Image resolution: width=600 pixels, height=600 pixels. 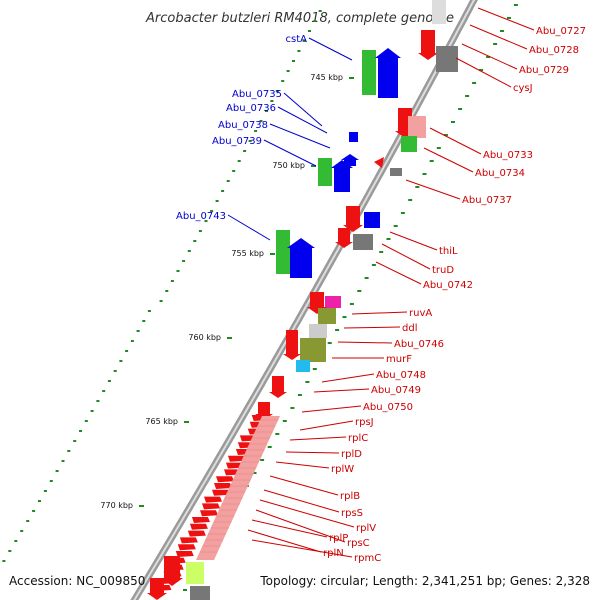 What do you see at coordinates (350, 496) in the screenshot?
I see `gene-label-reverse: rplB` at bounding box center [350, 496].